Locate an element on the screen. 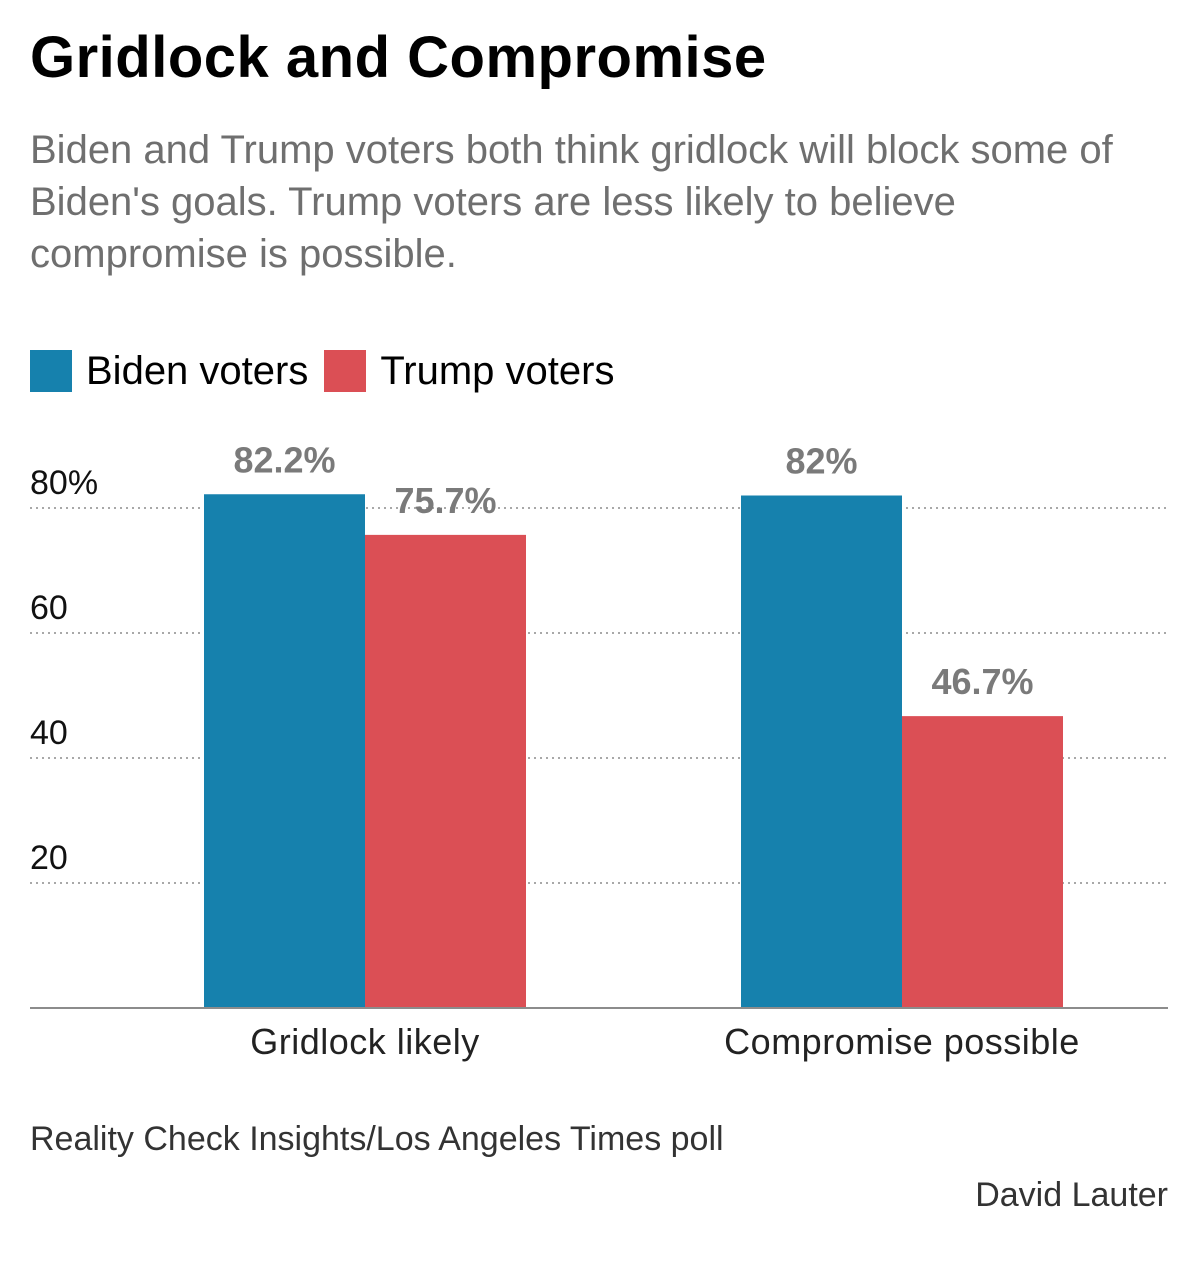  bar-value-label: 75.7% is located at coordinates (445, 500).